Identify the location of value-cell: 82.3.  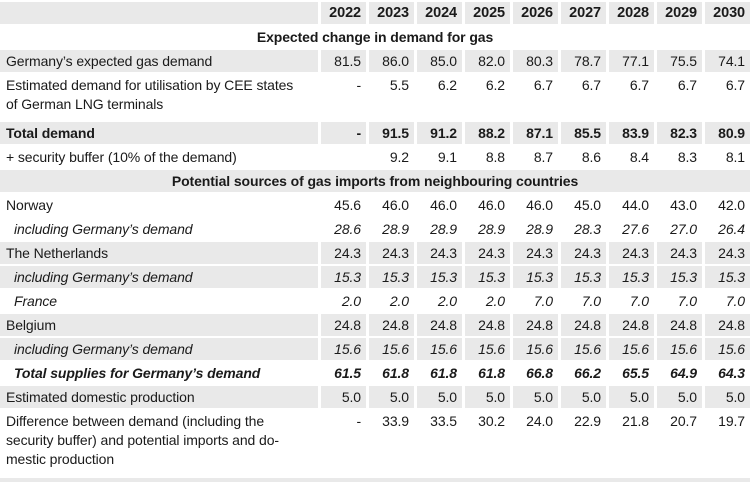
(679, 133).